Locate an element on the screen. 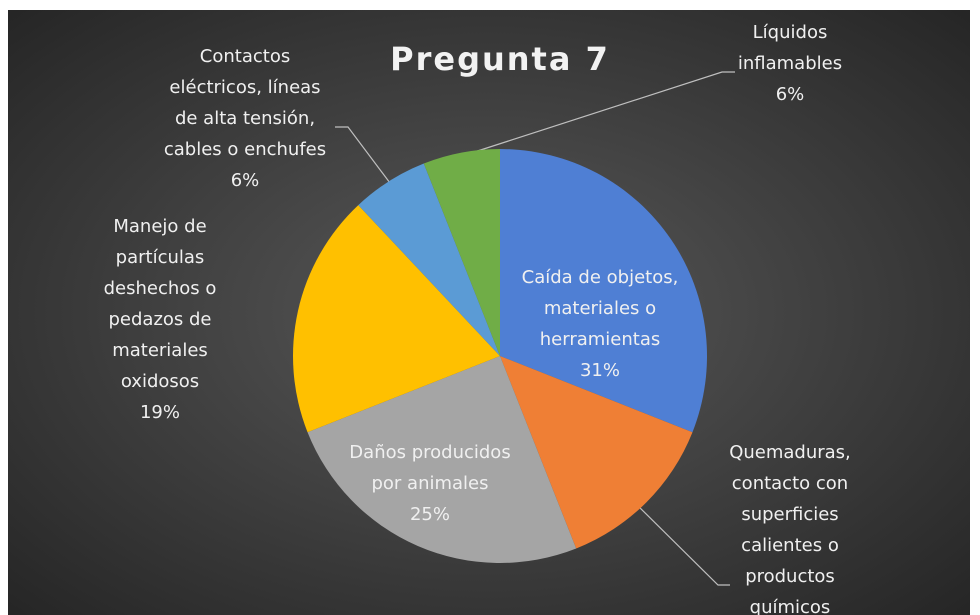  chart-title: Pregunta 7 is located at coordinates (500, 59).